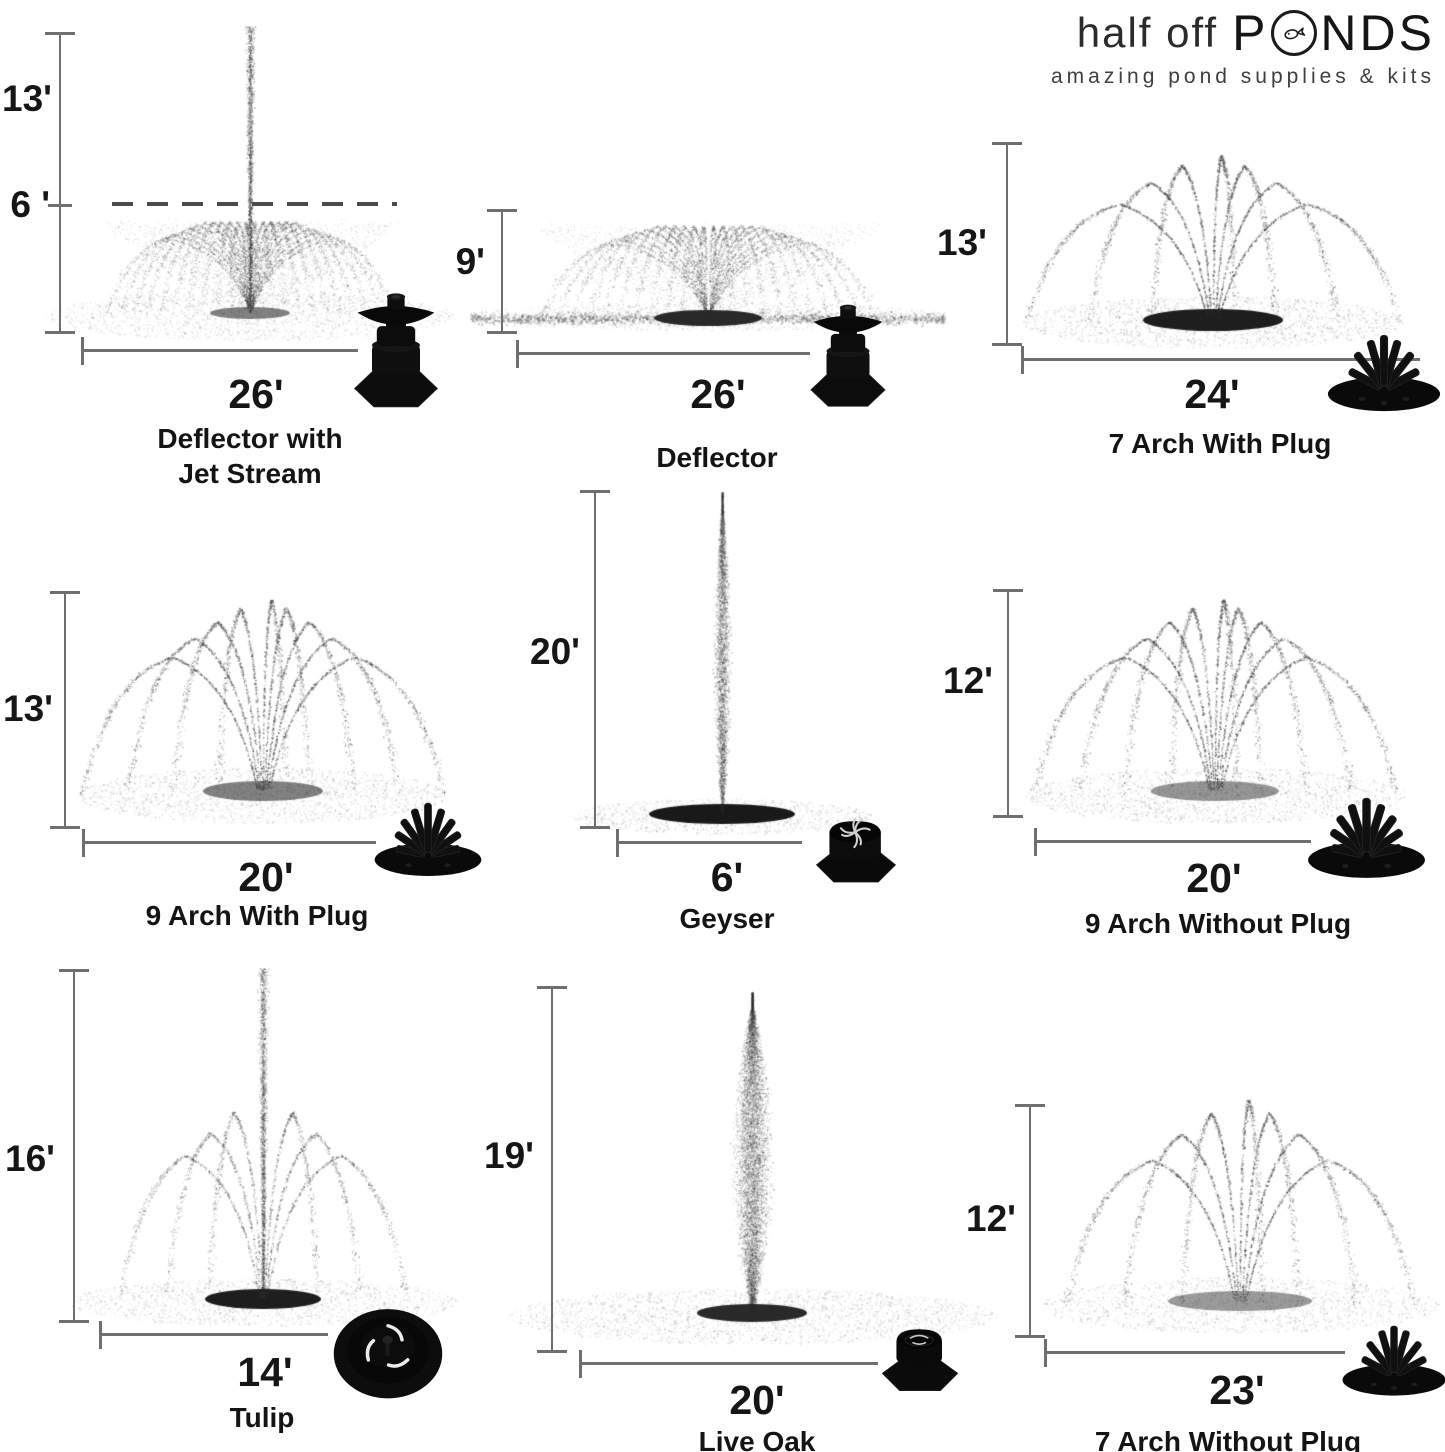 The image size is (1445, 1452). I want to click on fish-icon, so click(1295, 33).